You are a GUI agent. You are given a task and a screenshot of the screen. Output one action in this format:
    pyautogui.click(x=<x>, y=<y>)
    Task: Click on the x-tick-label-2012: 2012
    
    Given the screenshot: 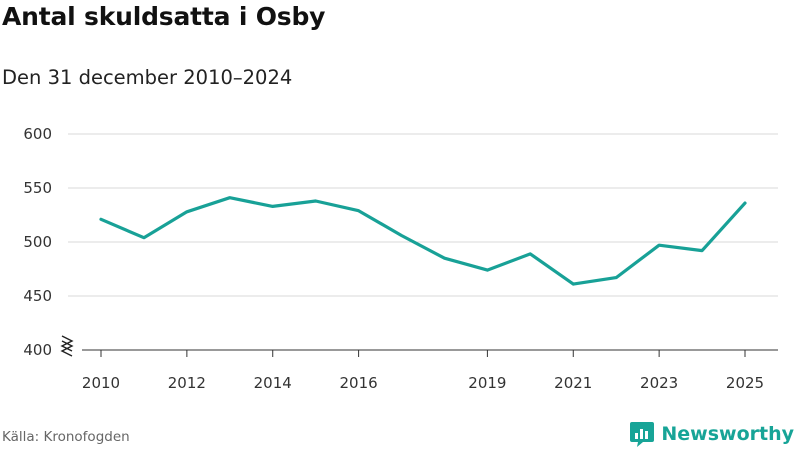 What is the action you would take?
    pyautogui.click(x=187, y=383)
    